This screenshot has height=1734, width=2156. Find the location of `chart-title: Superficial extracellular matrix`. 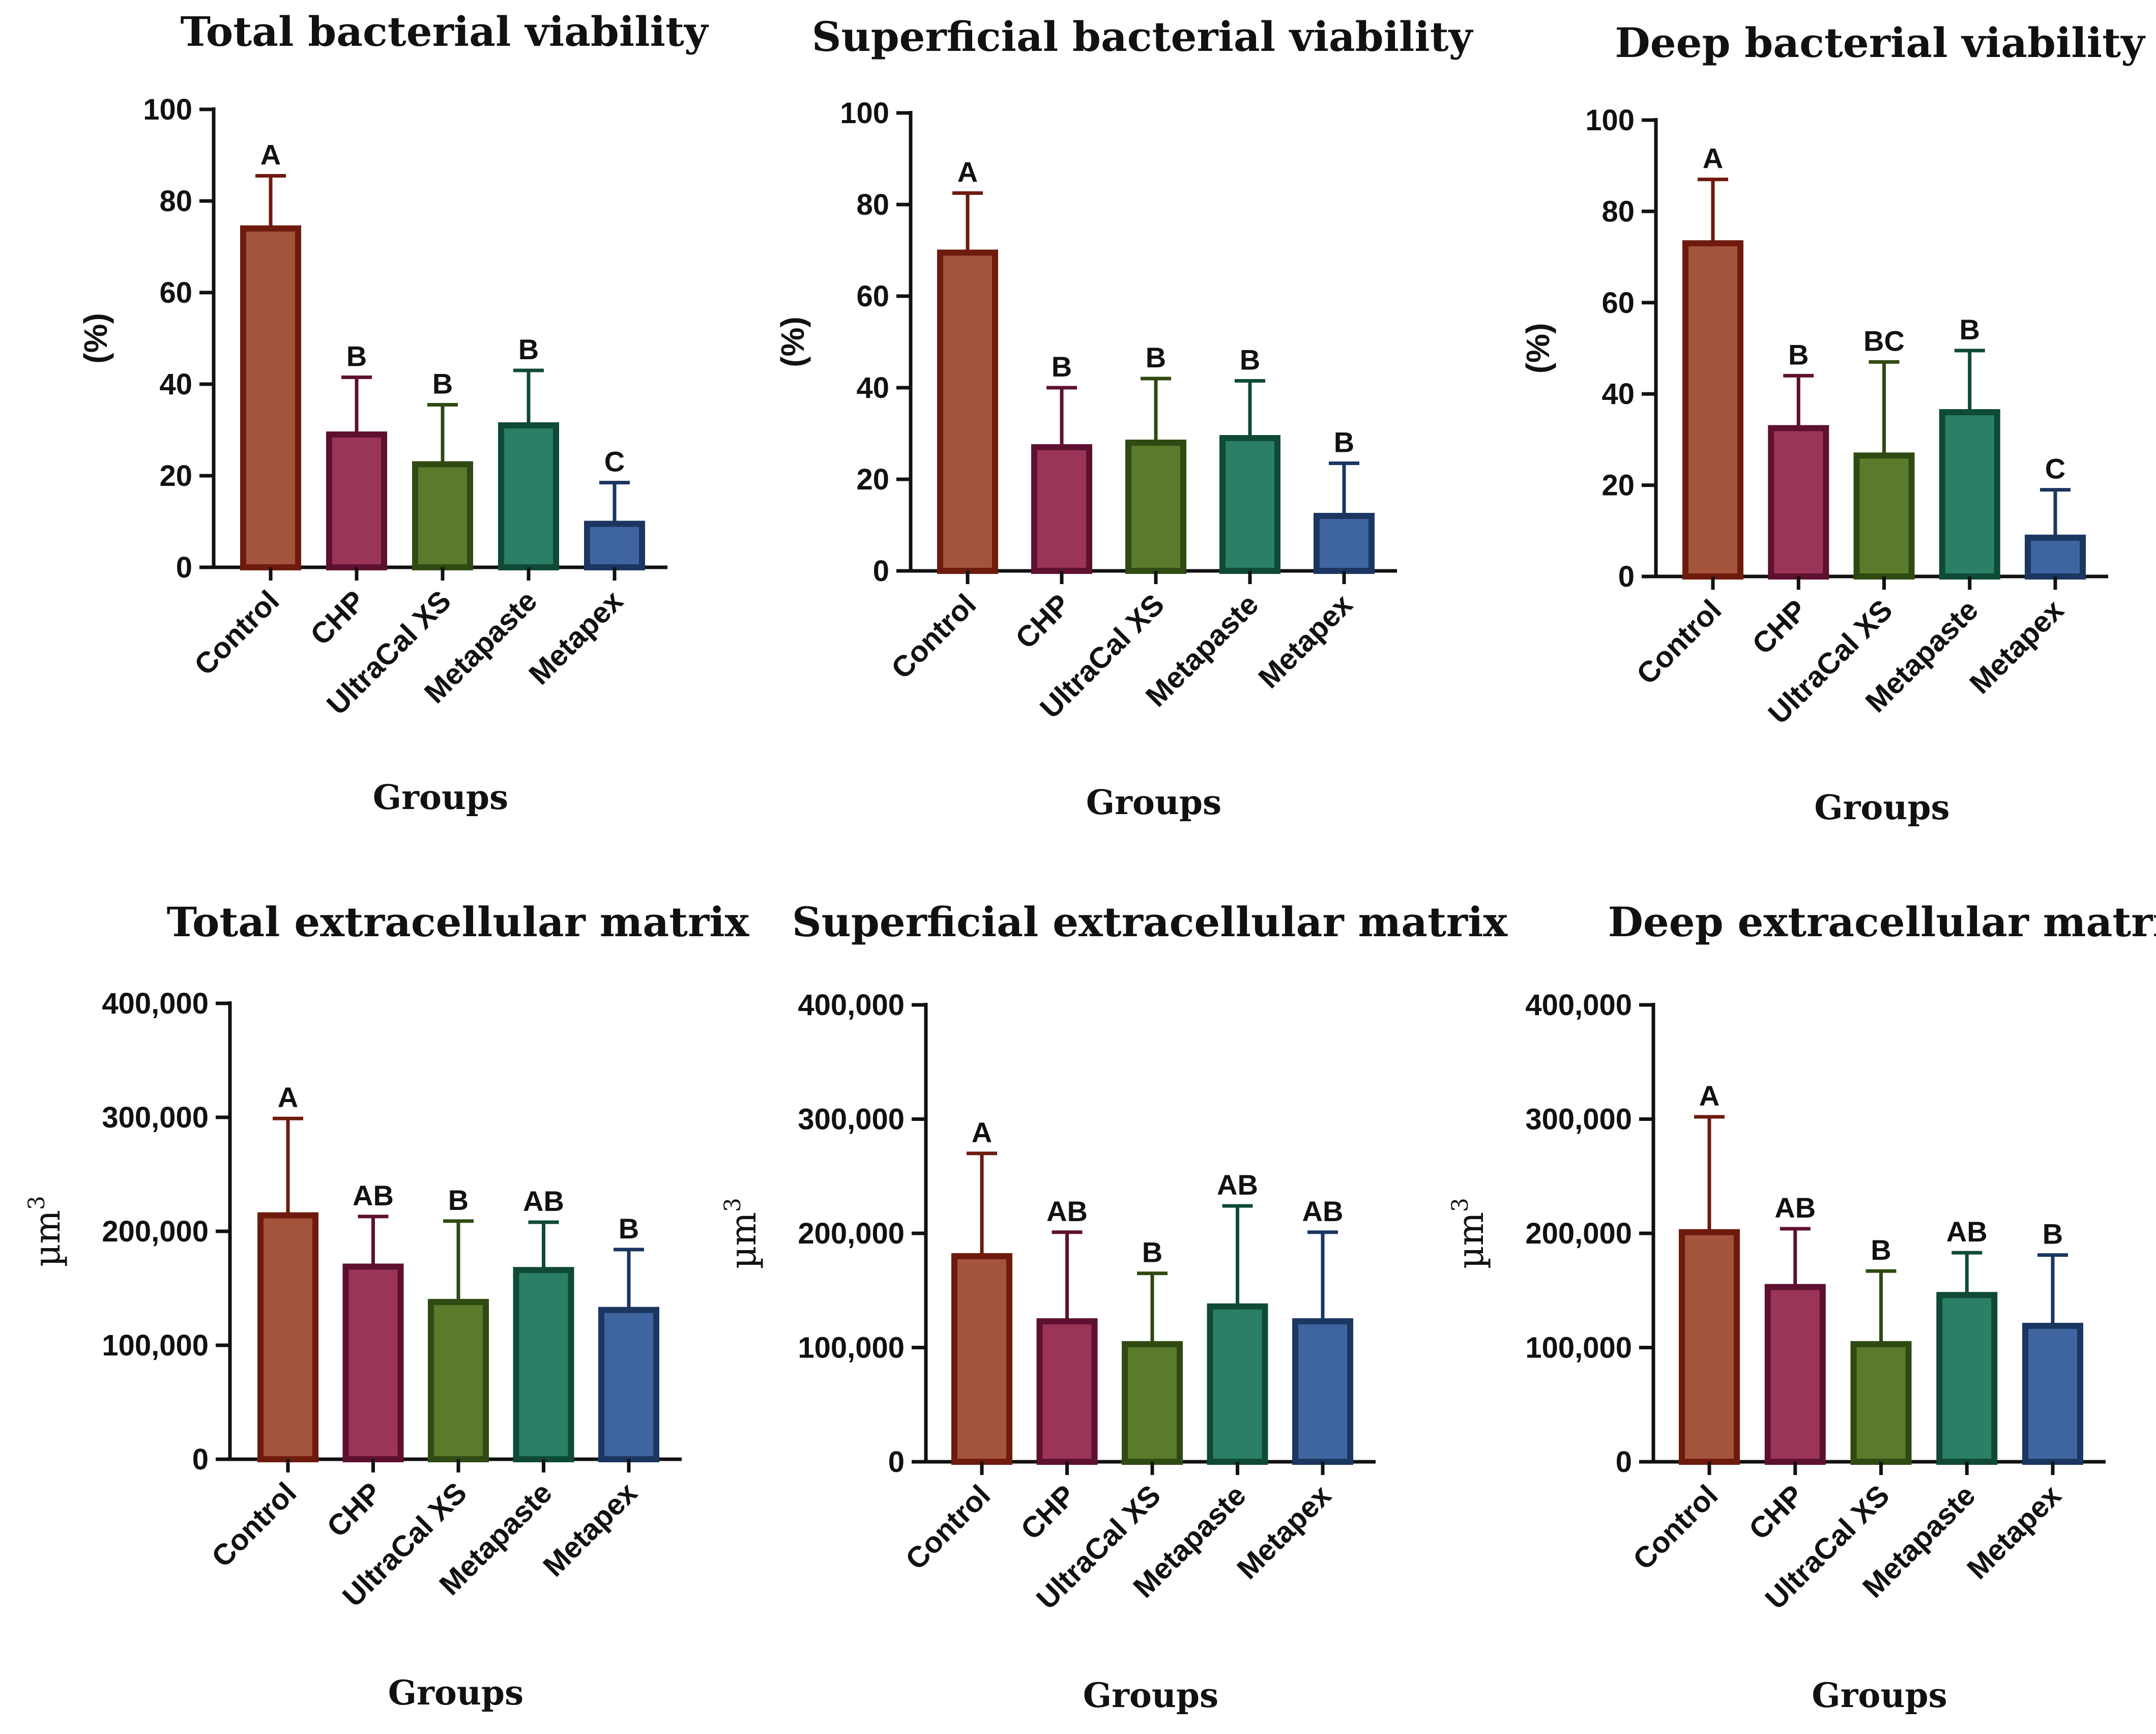

chart-title: Superficial extracellular matrix is located at coordinates (1150, 922).